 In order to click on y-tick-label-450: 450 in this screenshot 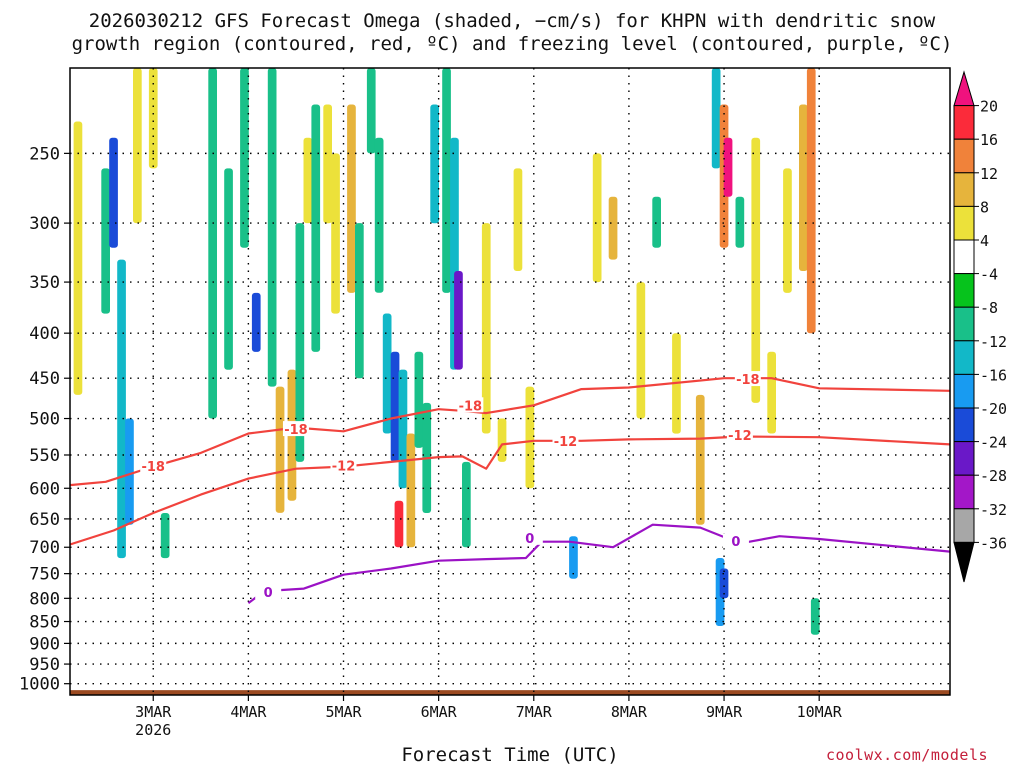, I will do `click(44, 379)`.